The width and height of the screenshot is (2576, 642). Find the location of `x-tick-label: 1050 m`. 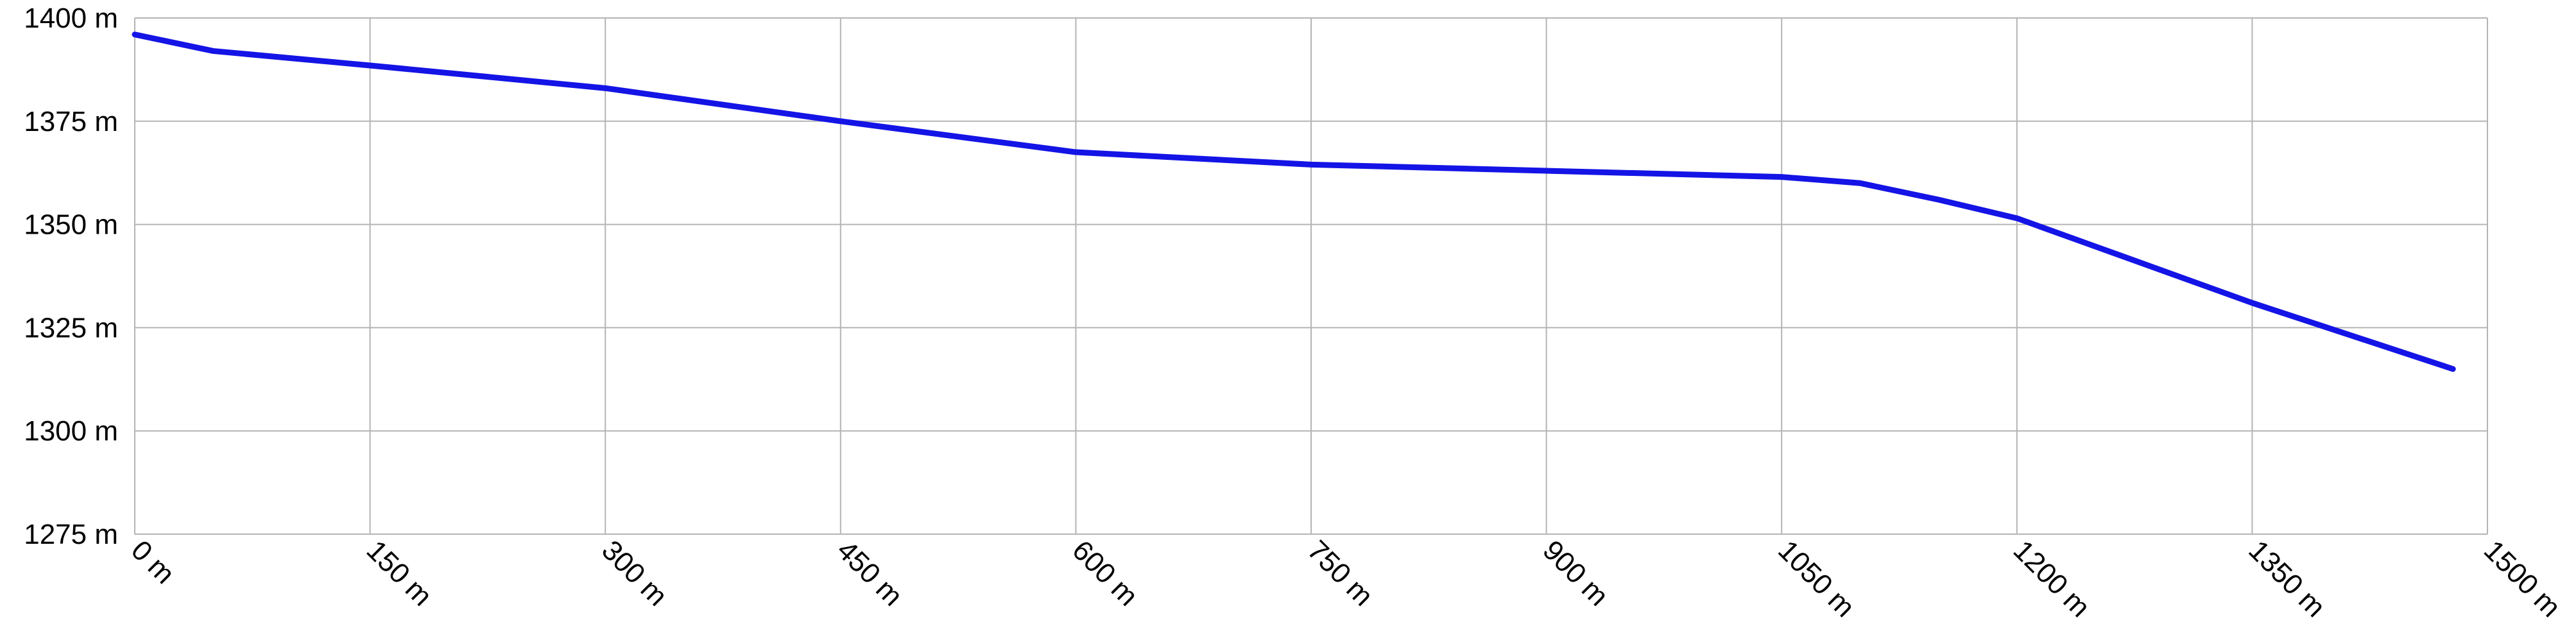

x-tick-label: 1050 m is located at coordinates (1816, 578).